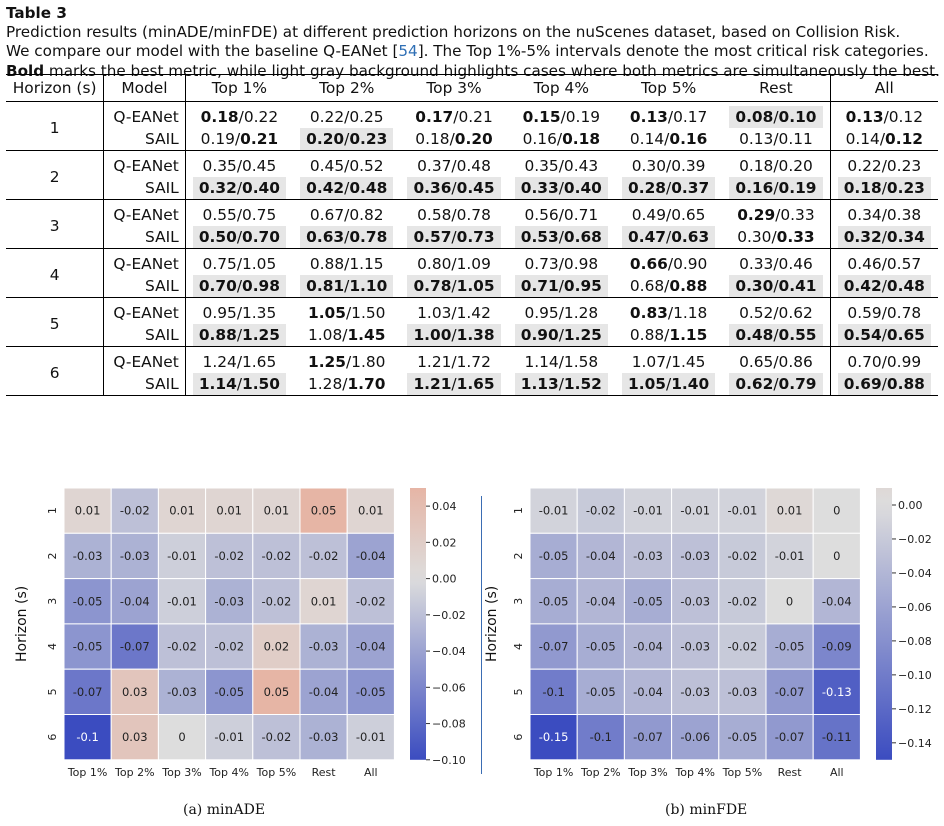 The height and width of the screenshot is (826, 944). I want to click on minfde-value: 0.22, so click(261, 117).